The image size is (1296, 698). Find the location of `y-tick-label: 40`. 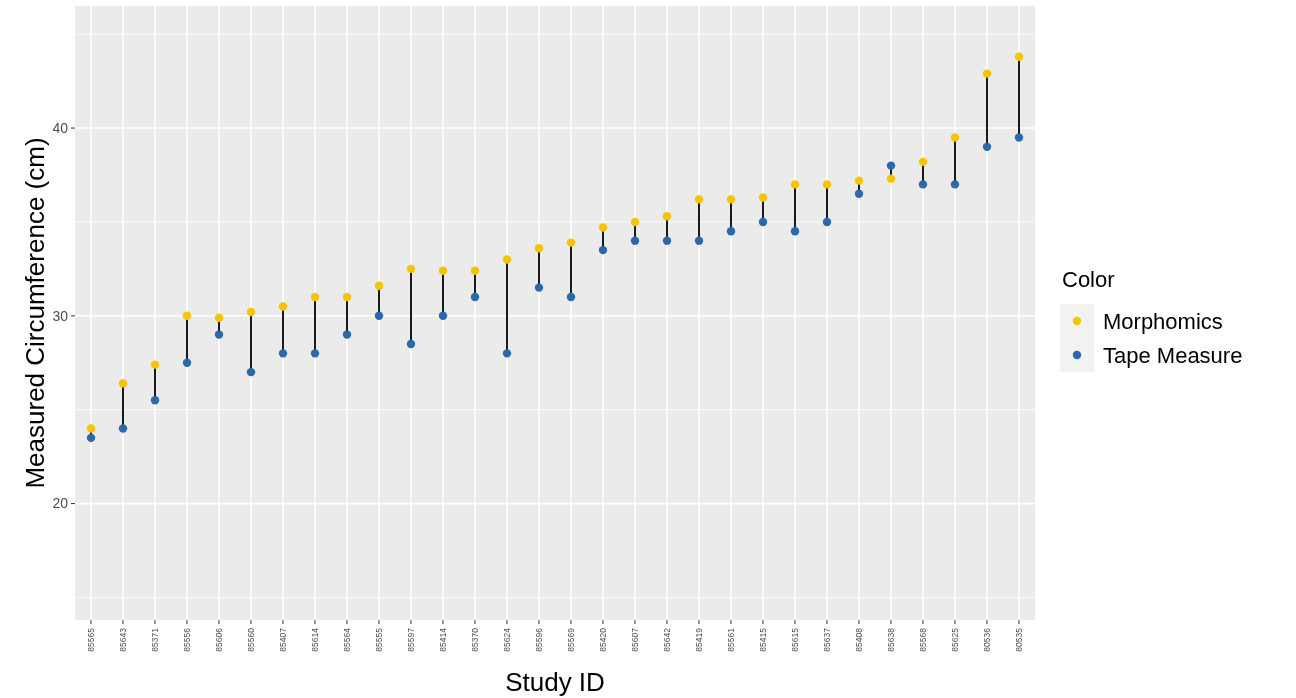

y-tick-label: 40 is located at coordinates (60, 127).